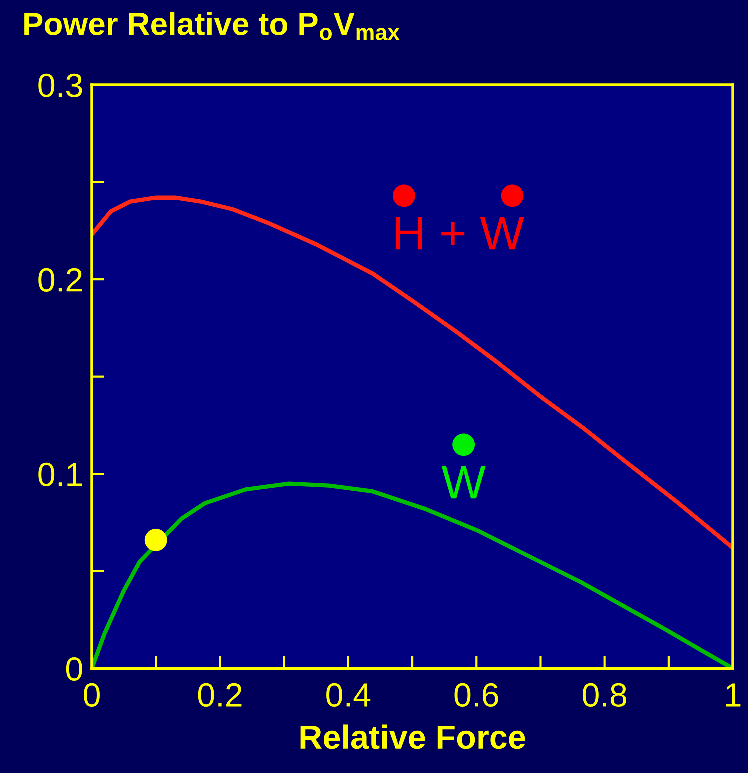 Image resolution: width=748 pixels, height=773 pixels. Describe the element at coordinates (413, 737) in the screenshot. I see `x-axis-title: Relative Force` at that location.